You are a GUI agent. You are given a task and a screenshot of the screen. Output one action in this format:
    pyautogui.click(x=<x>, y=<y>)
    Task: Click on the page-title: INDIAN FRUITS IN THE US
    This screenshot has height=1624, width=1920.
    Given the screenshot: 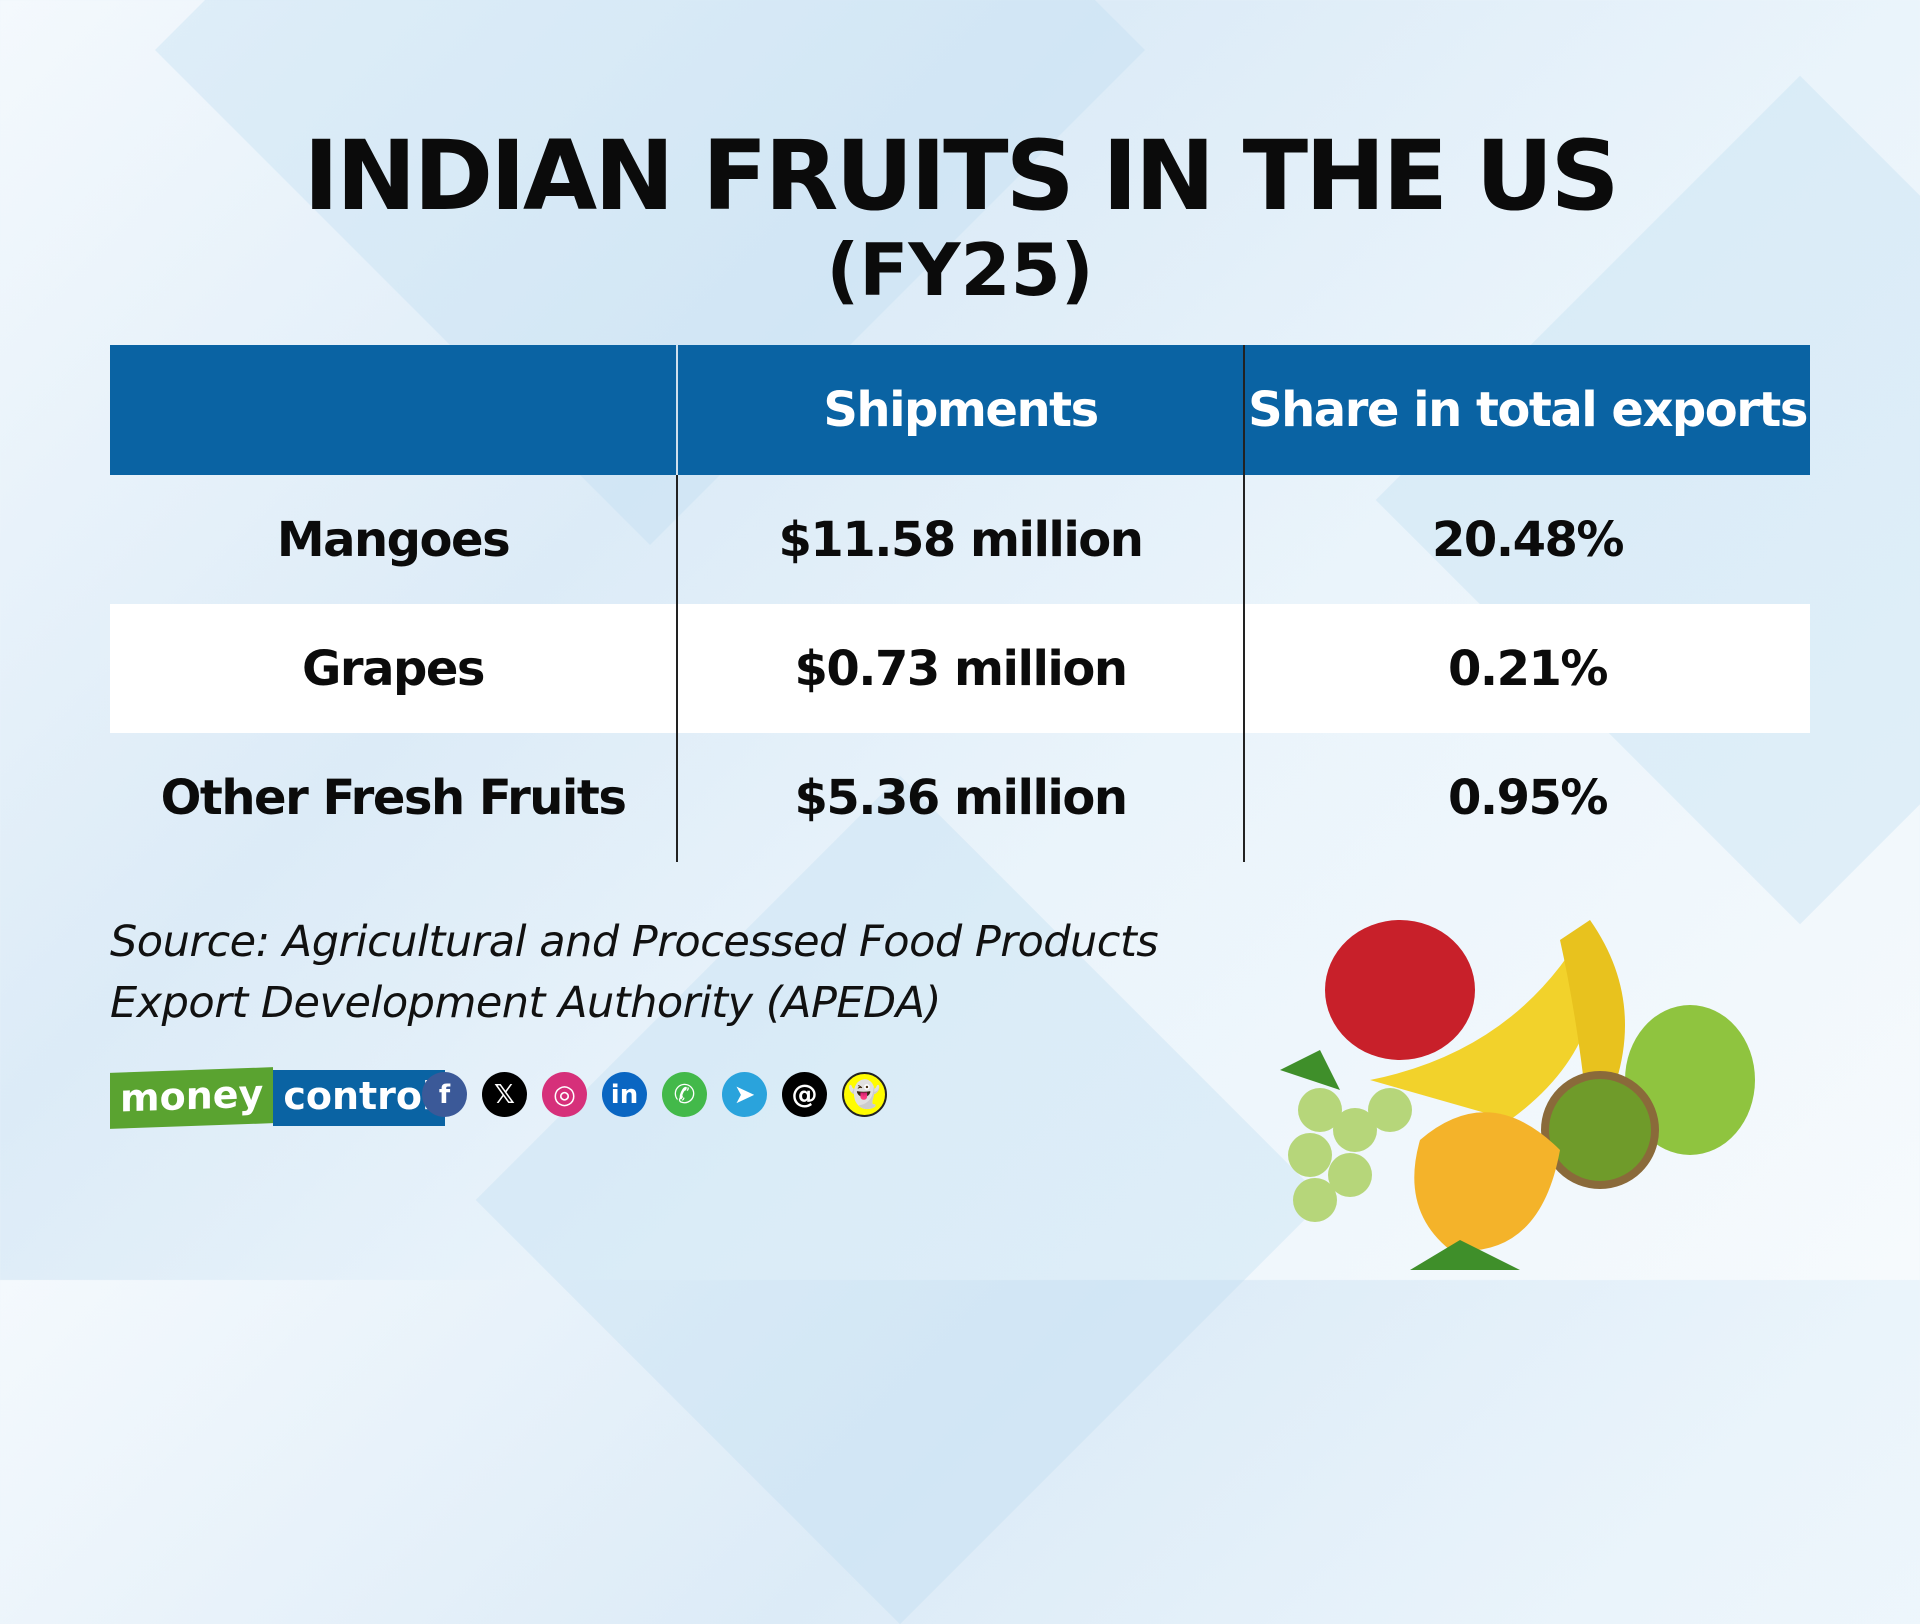 What is the action you would take?
    pyautogui.click(x=961, y=176)
    